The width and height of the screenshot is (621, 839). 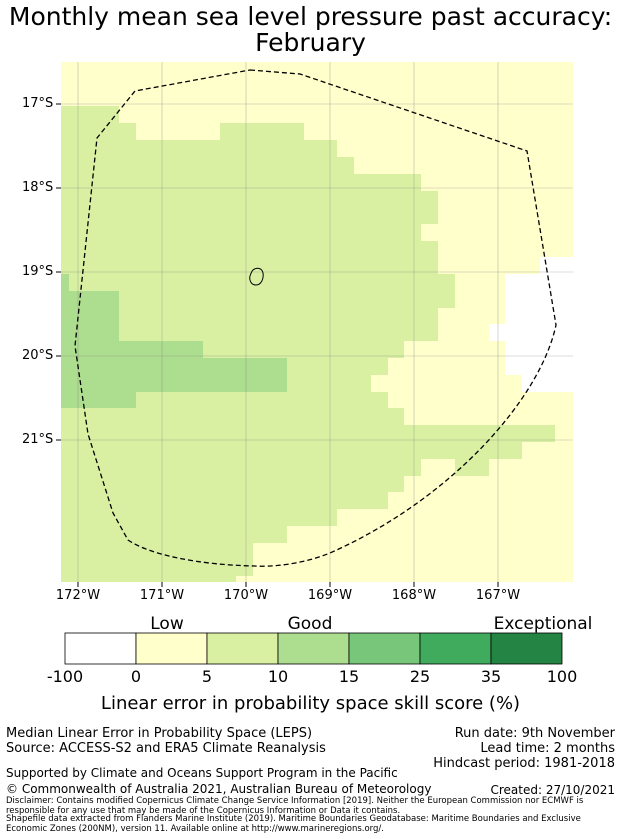 What do you see at coordinates (547, 748) in the screenshot?
I see `lead-time: Lead time: 2 months` at bounding box center [547, 748].